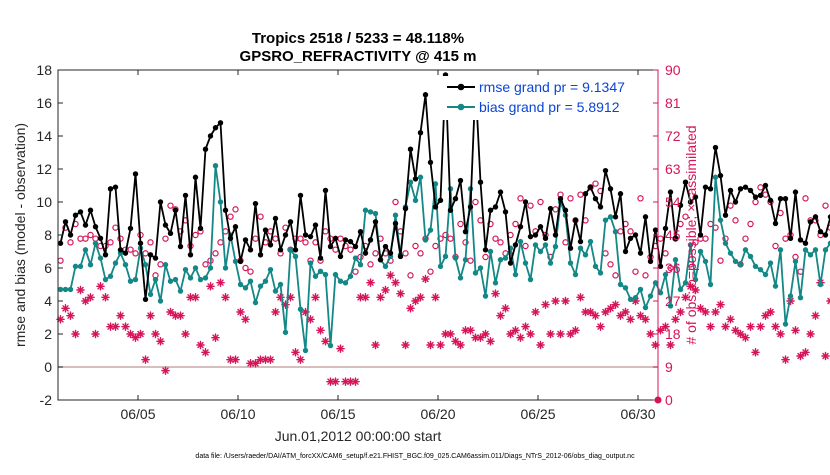 The height and width of the screenshot is (475, 830). What do you see at coordinates (673, 70) in the screenshot?
I see `y-tick-label-right: 90` at bounding box center [673, 70].